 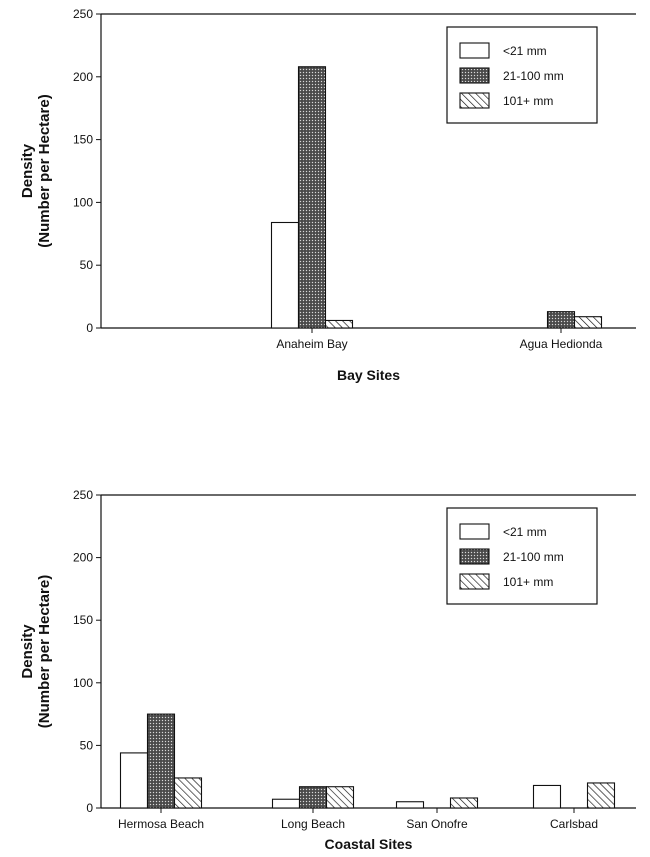 What do you see at coordinates (574, 824) in the screenshot?
I see `x-tick-label: Carlsbad` at bounding box center [574, 824].